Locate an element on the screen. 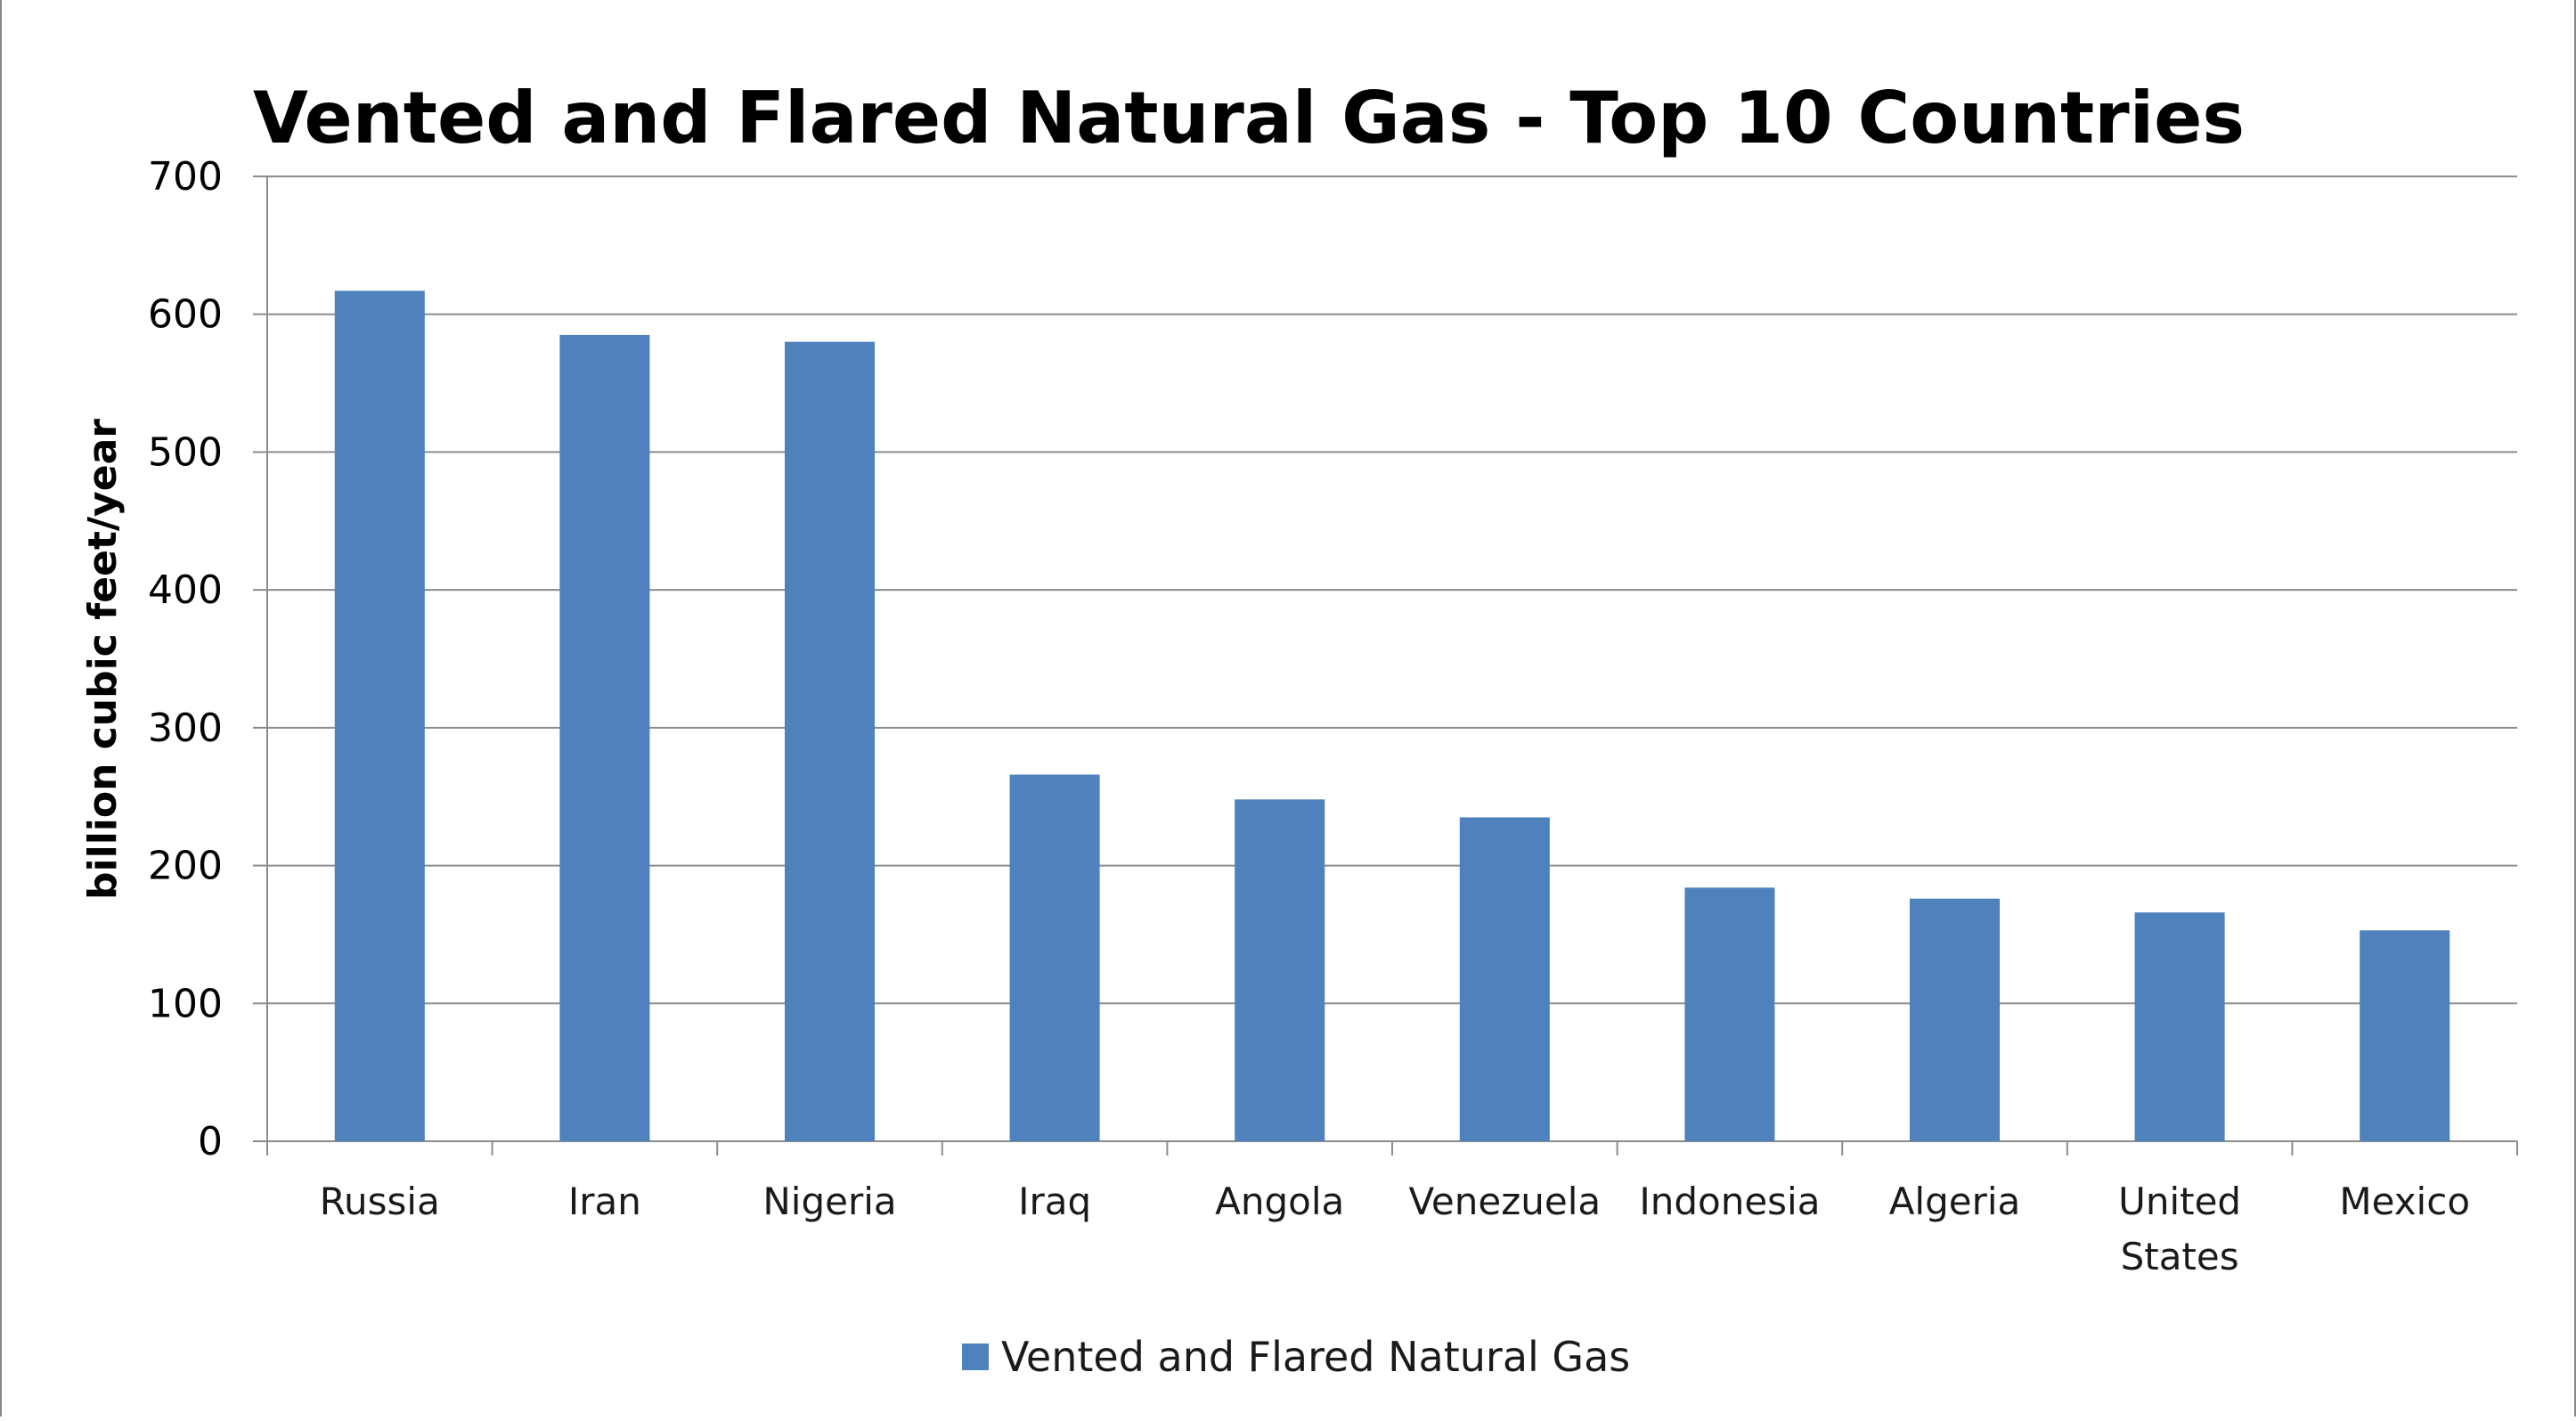 This screenshot has height=1421, width=2576. bar-angola is located at coordinates (1280, 970).